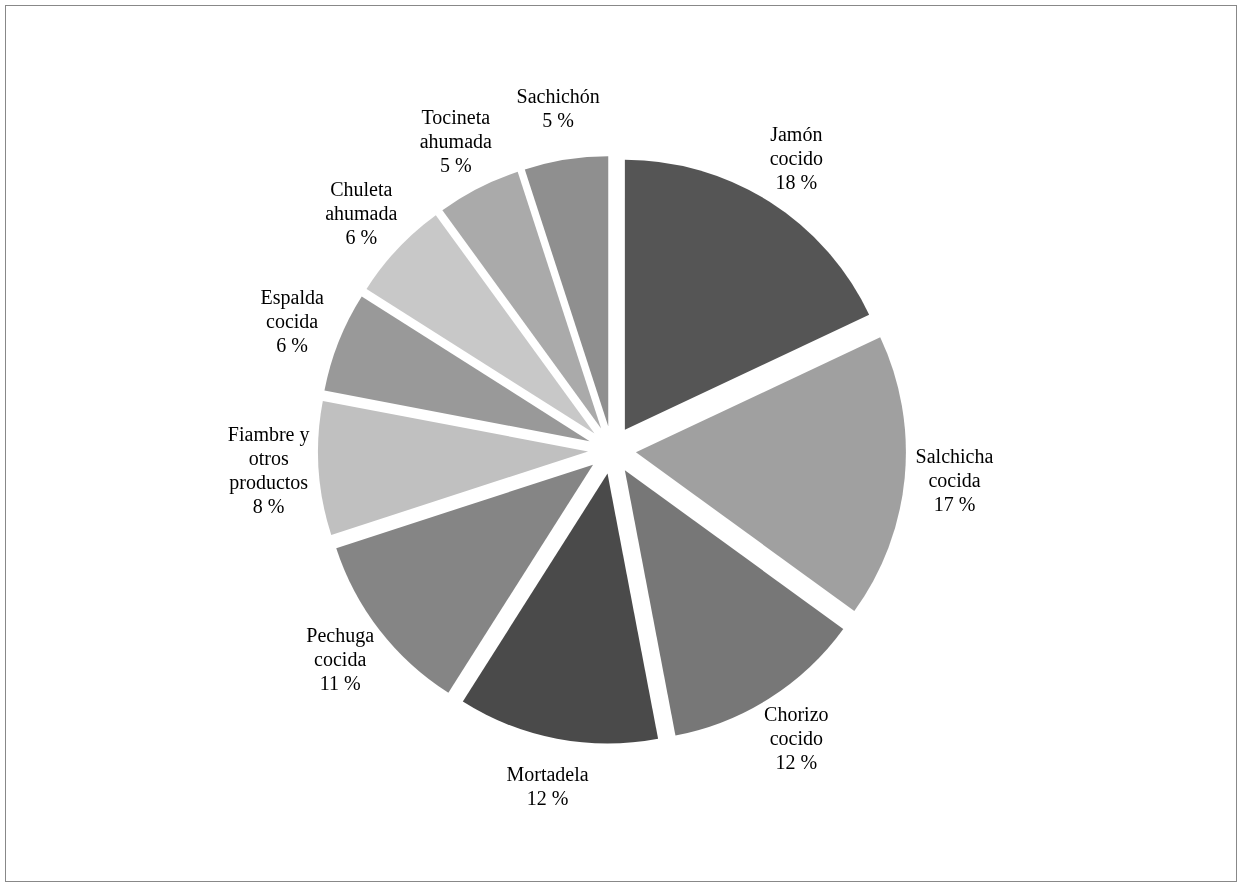 This screenshot has width=1242, height=887. I want to click on slice-label: Chuleta ahumada, so click(361, 200).